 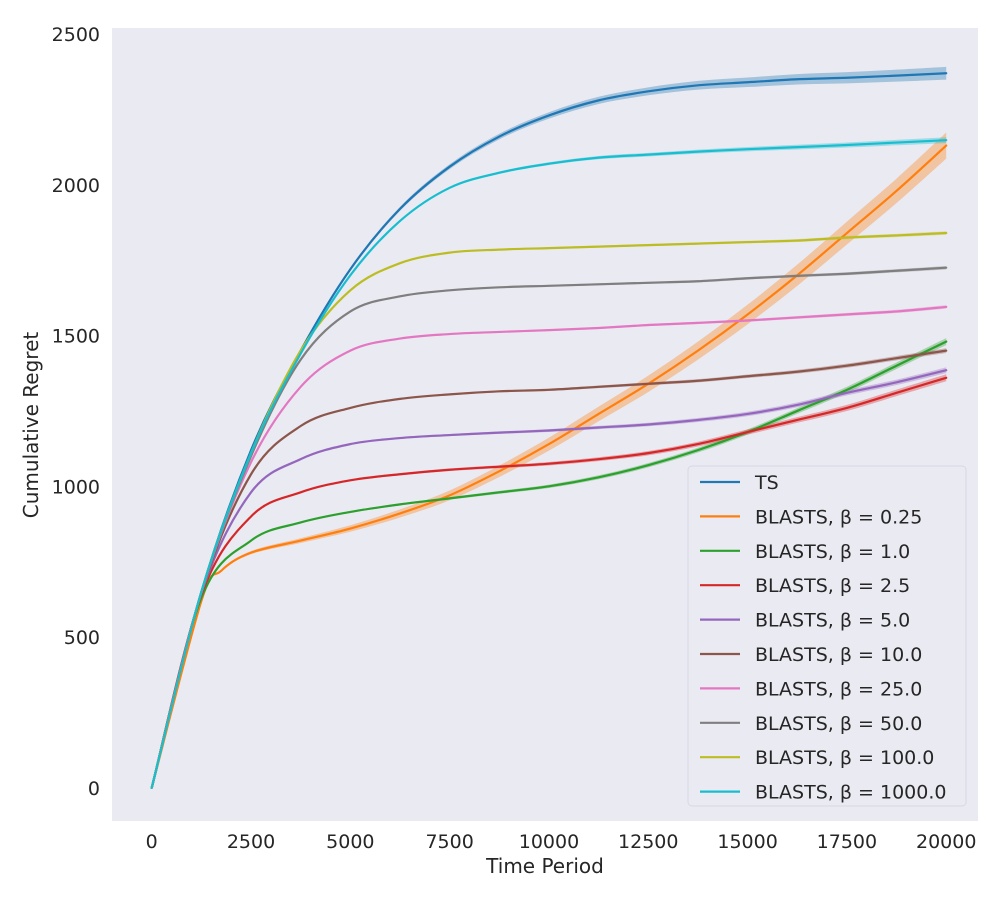 I want to click on legend-label: BLASTS, β = 1.0, so click(x=832, y=552).